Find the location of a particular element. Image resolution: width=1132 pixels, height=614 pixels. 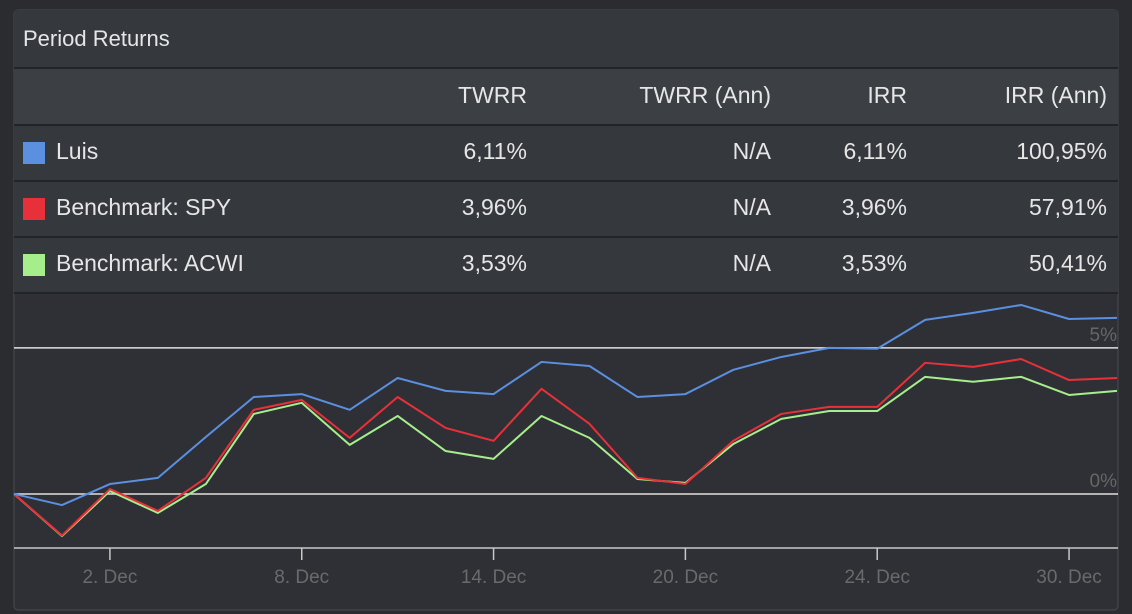

cell: 50,41% is located at coordinates (1068, 263).